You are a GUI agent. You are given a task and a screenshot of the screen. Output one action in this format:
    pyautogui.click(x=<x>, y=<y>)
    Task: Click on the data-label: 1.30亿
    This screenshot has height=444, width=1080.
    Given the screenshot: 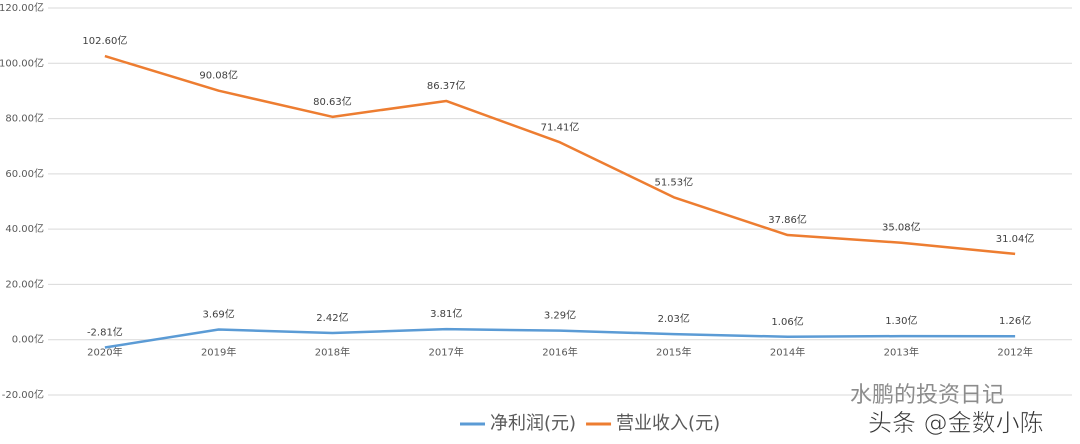 What is the action you would take?
    pyautogui.click(x=901, y=320)
    